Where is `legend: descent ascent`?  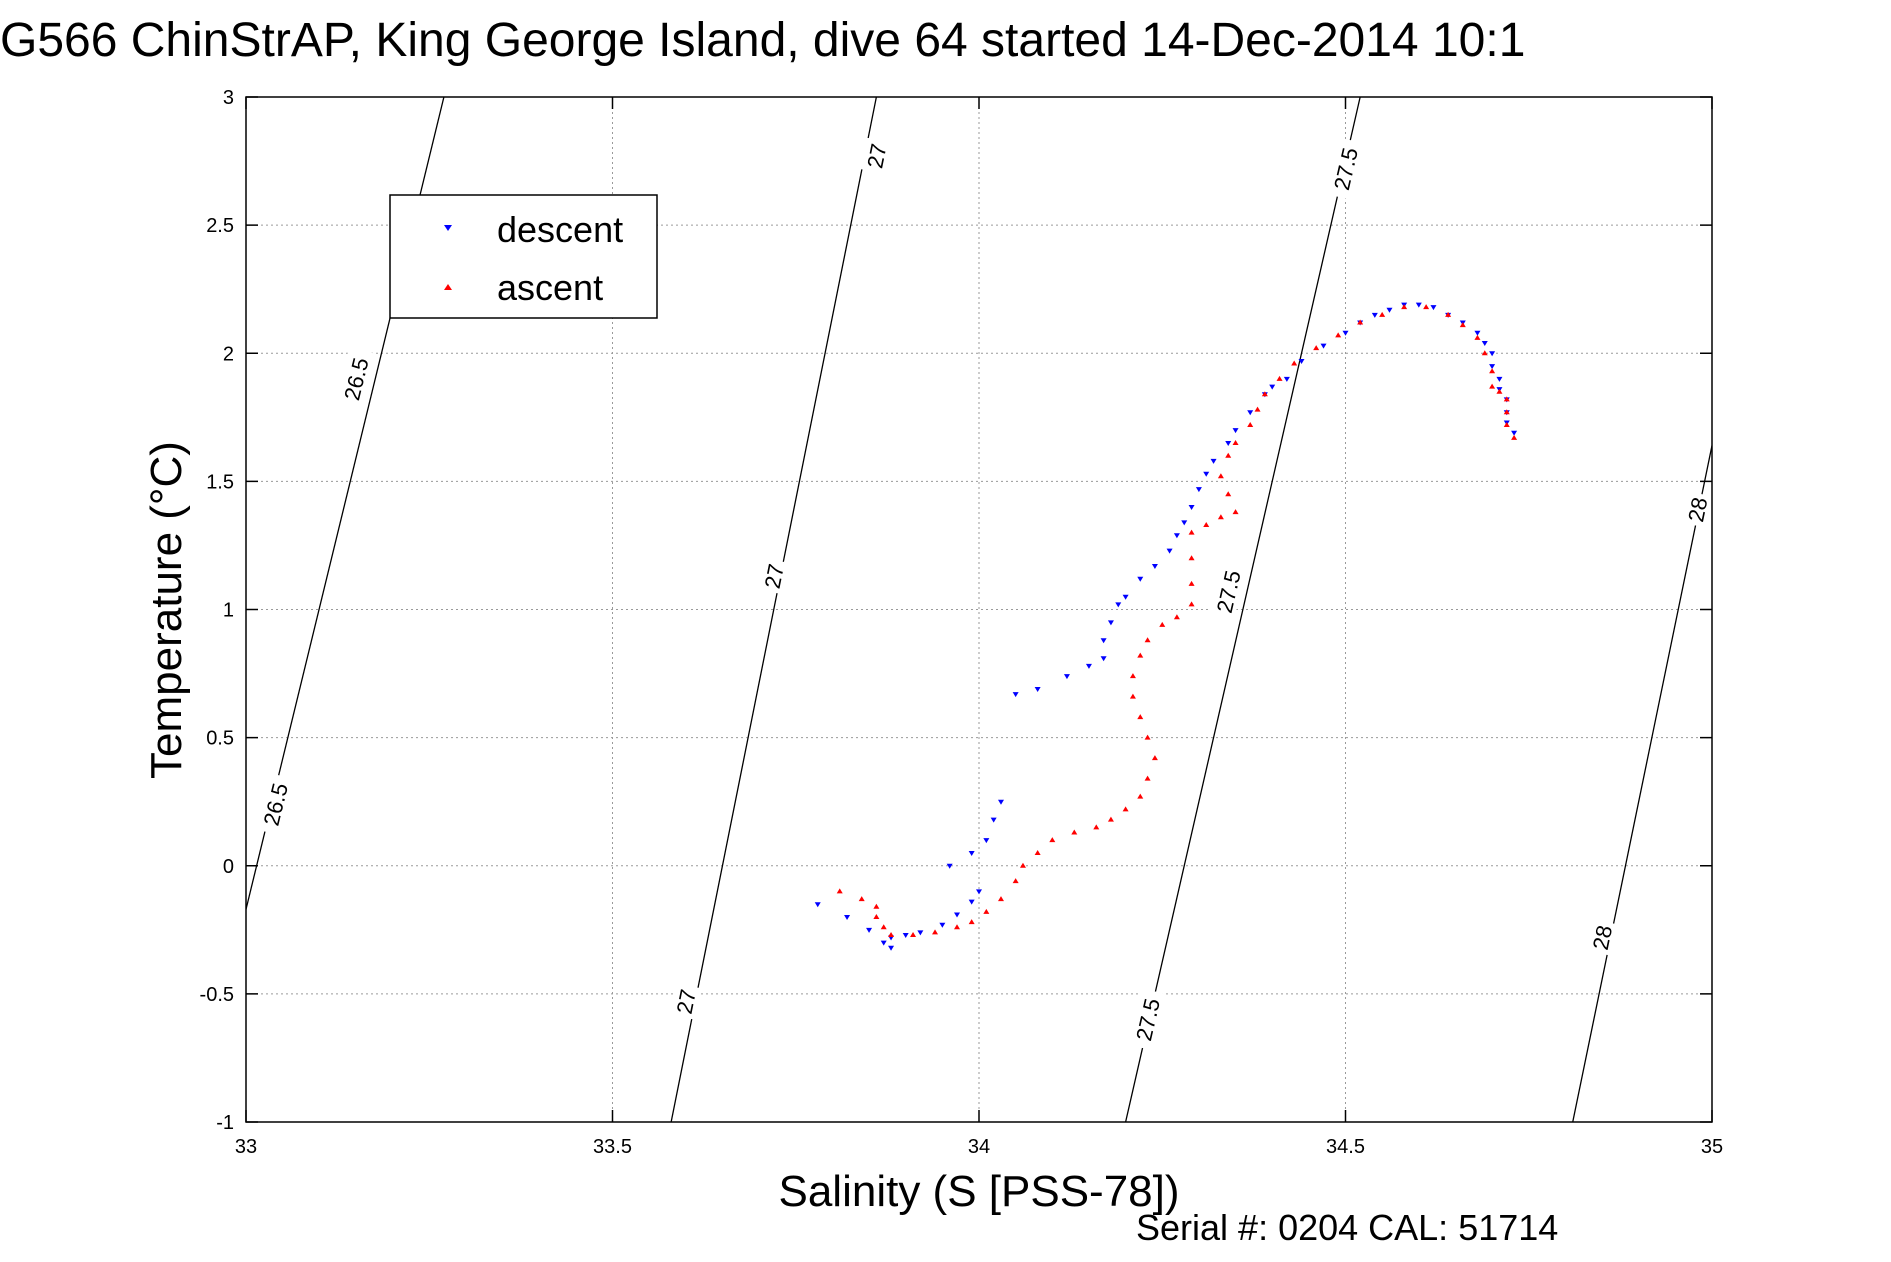 legend: descent ascent is located at coordinates (523, 256).